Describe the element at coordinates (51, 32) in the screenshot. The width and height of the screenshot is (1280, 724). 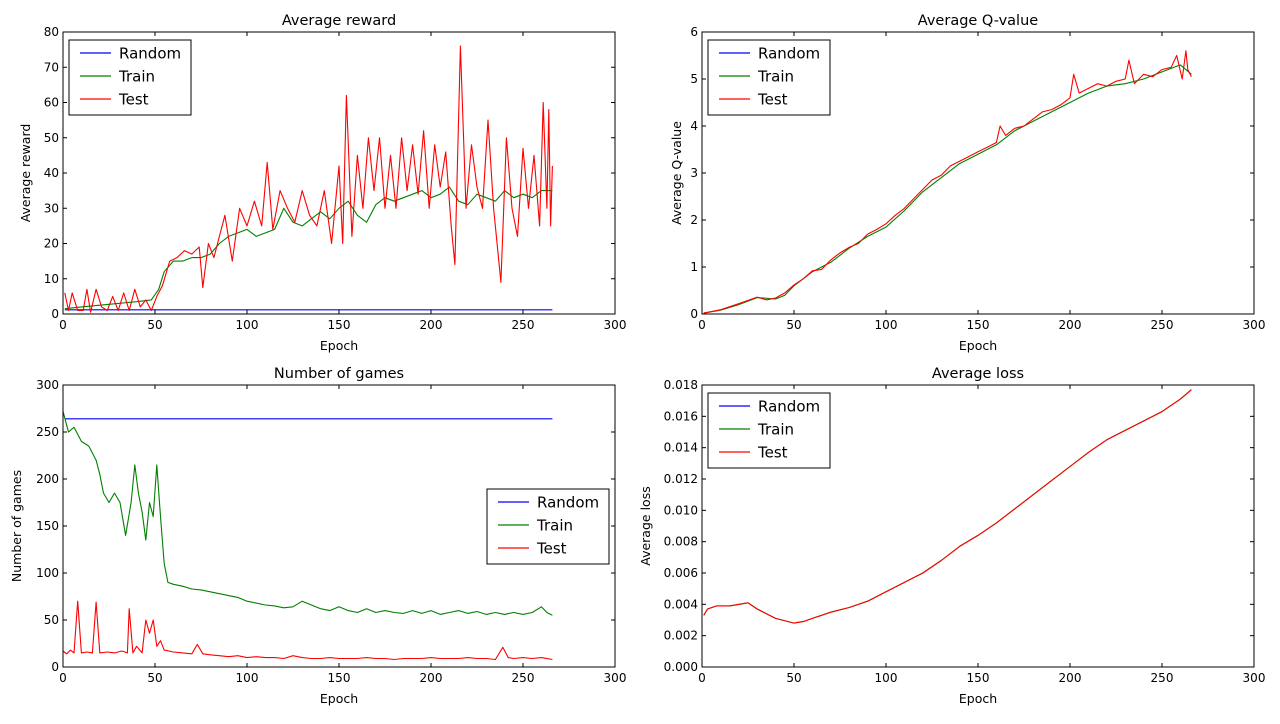
I see `y-tick-label: 80` at that location.